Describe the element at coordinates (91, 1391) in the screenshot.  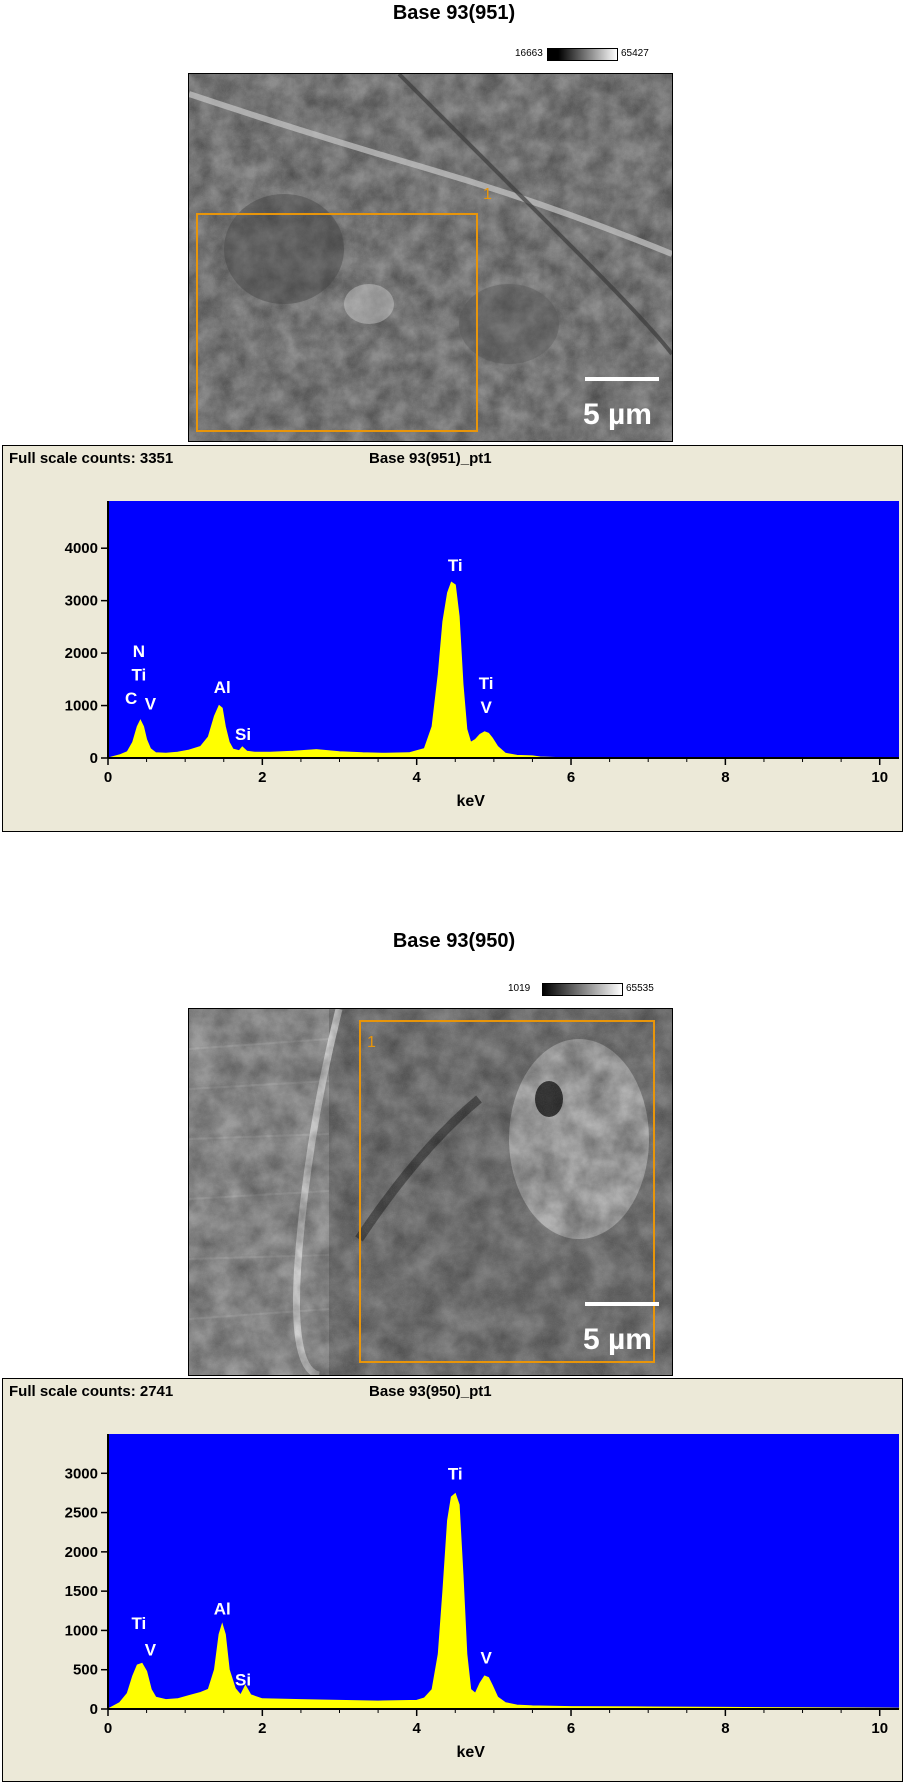
I see `full-scale-counts: Full scale counts: 2741` at that location.